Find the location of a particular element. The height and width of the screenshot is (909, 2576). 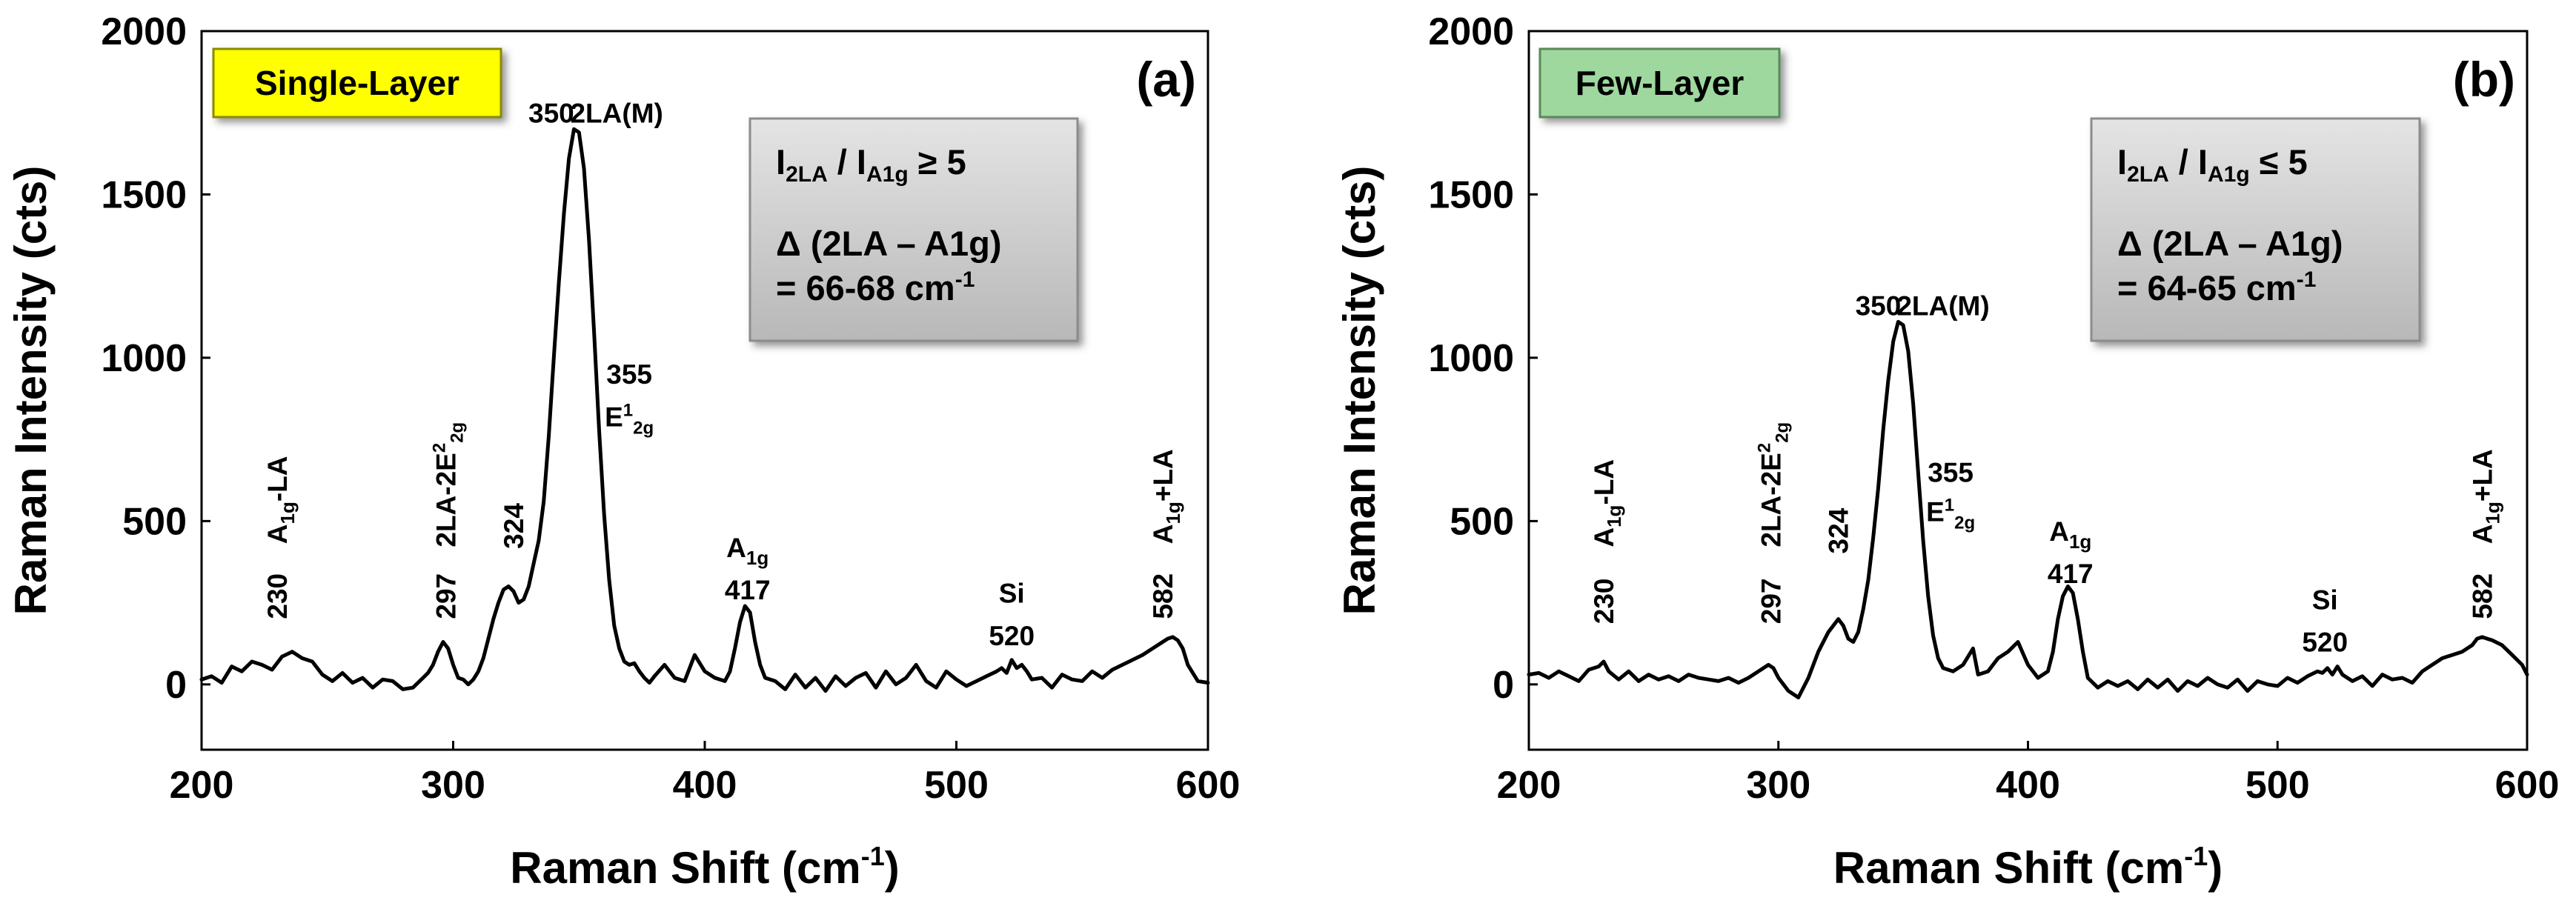

delta-value-main: = 66-68 cm is located at coordinates (865, 287).